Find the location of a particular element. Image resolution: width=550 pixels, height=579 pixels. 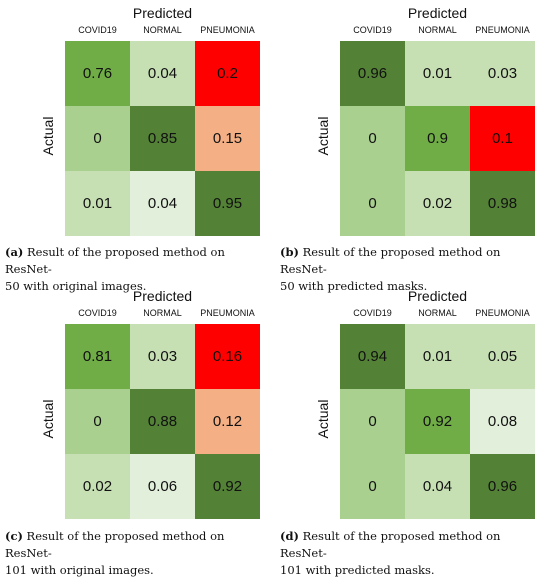

heatmap-cell-covid19-covid19: 0.94 is located at coordinates (372, 356).